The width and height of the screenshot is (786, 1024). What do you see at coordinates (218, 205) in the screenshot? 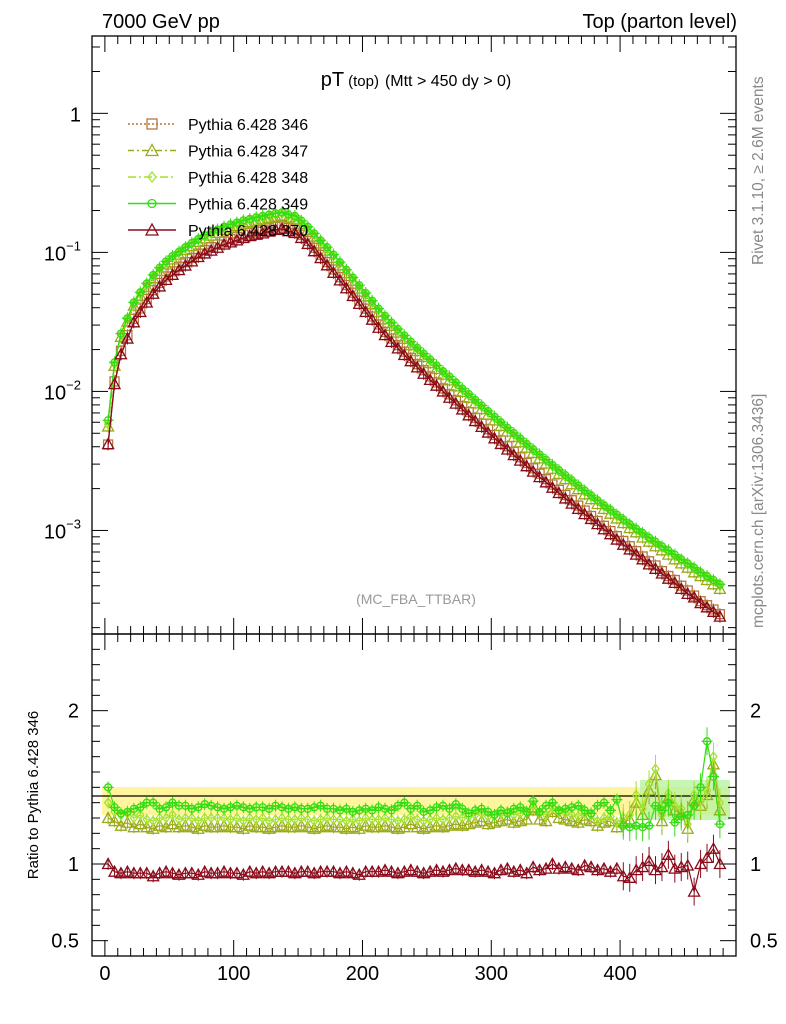
I see `legend-entry: Pythia 6.428 349` at bounding box center [218, 205].